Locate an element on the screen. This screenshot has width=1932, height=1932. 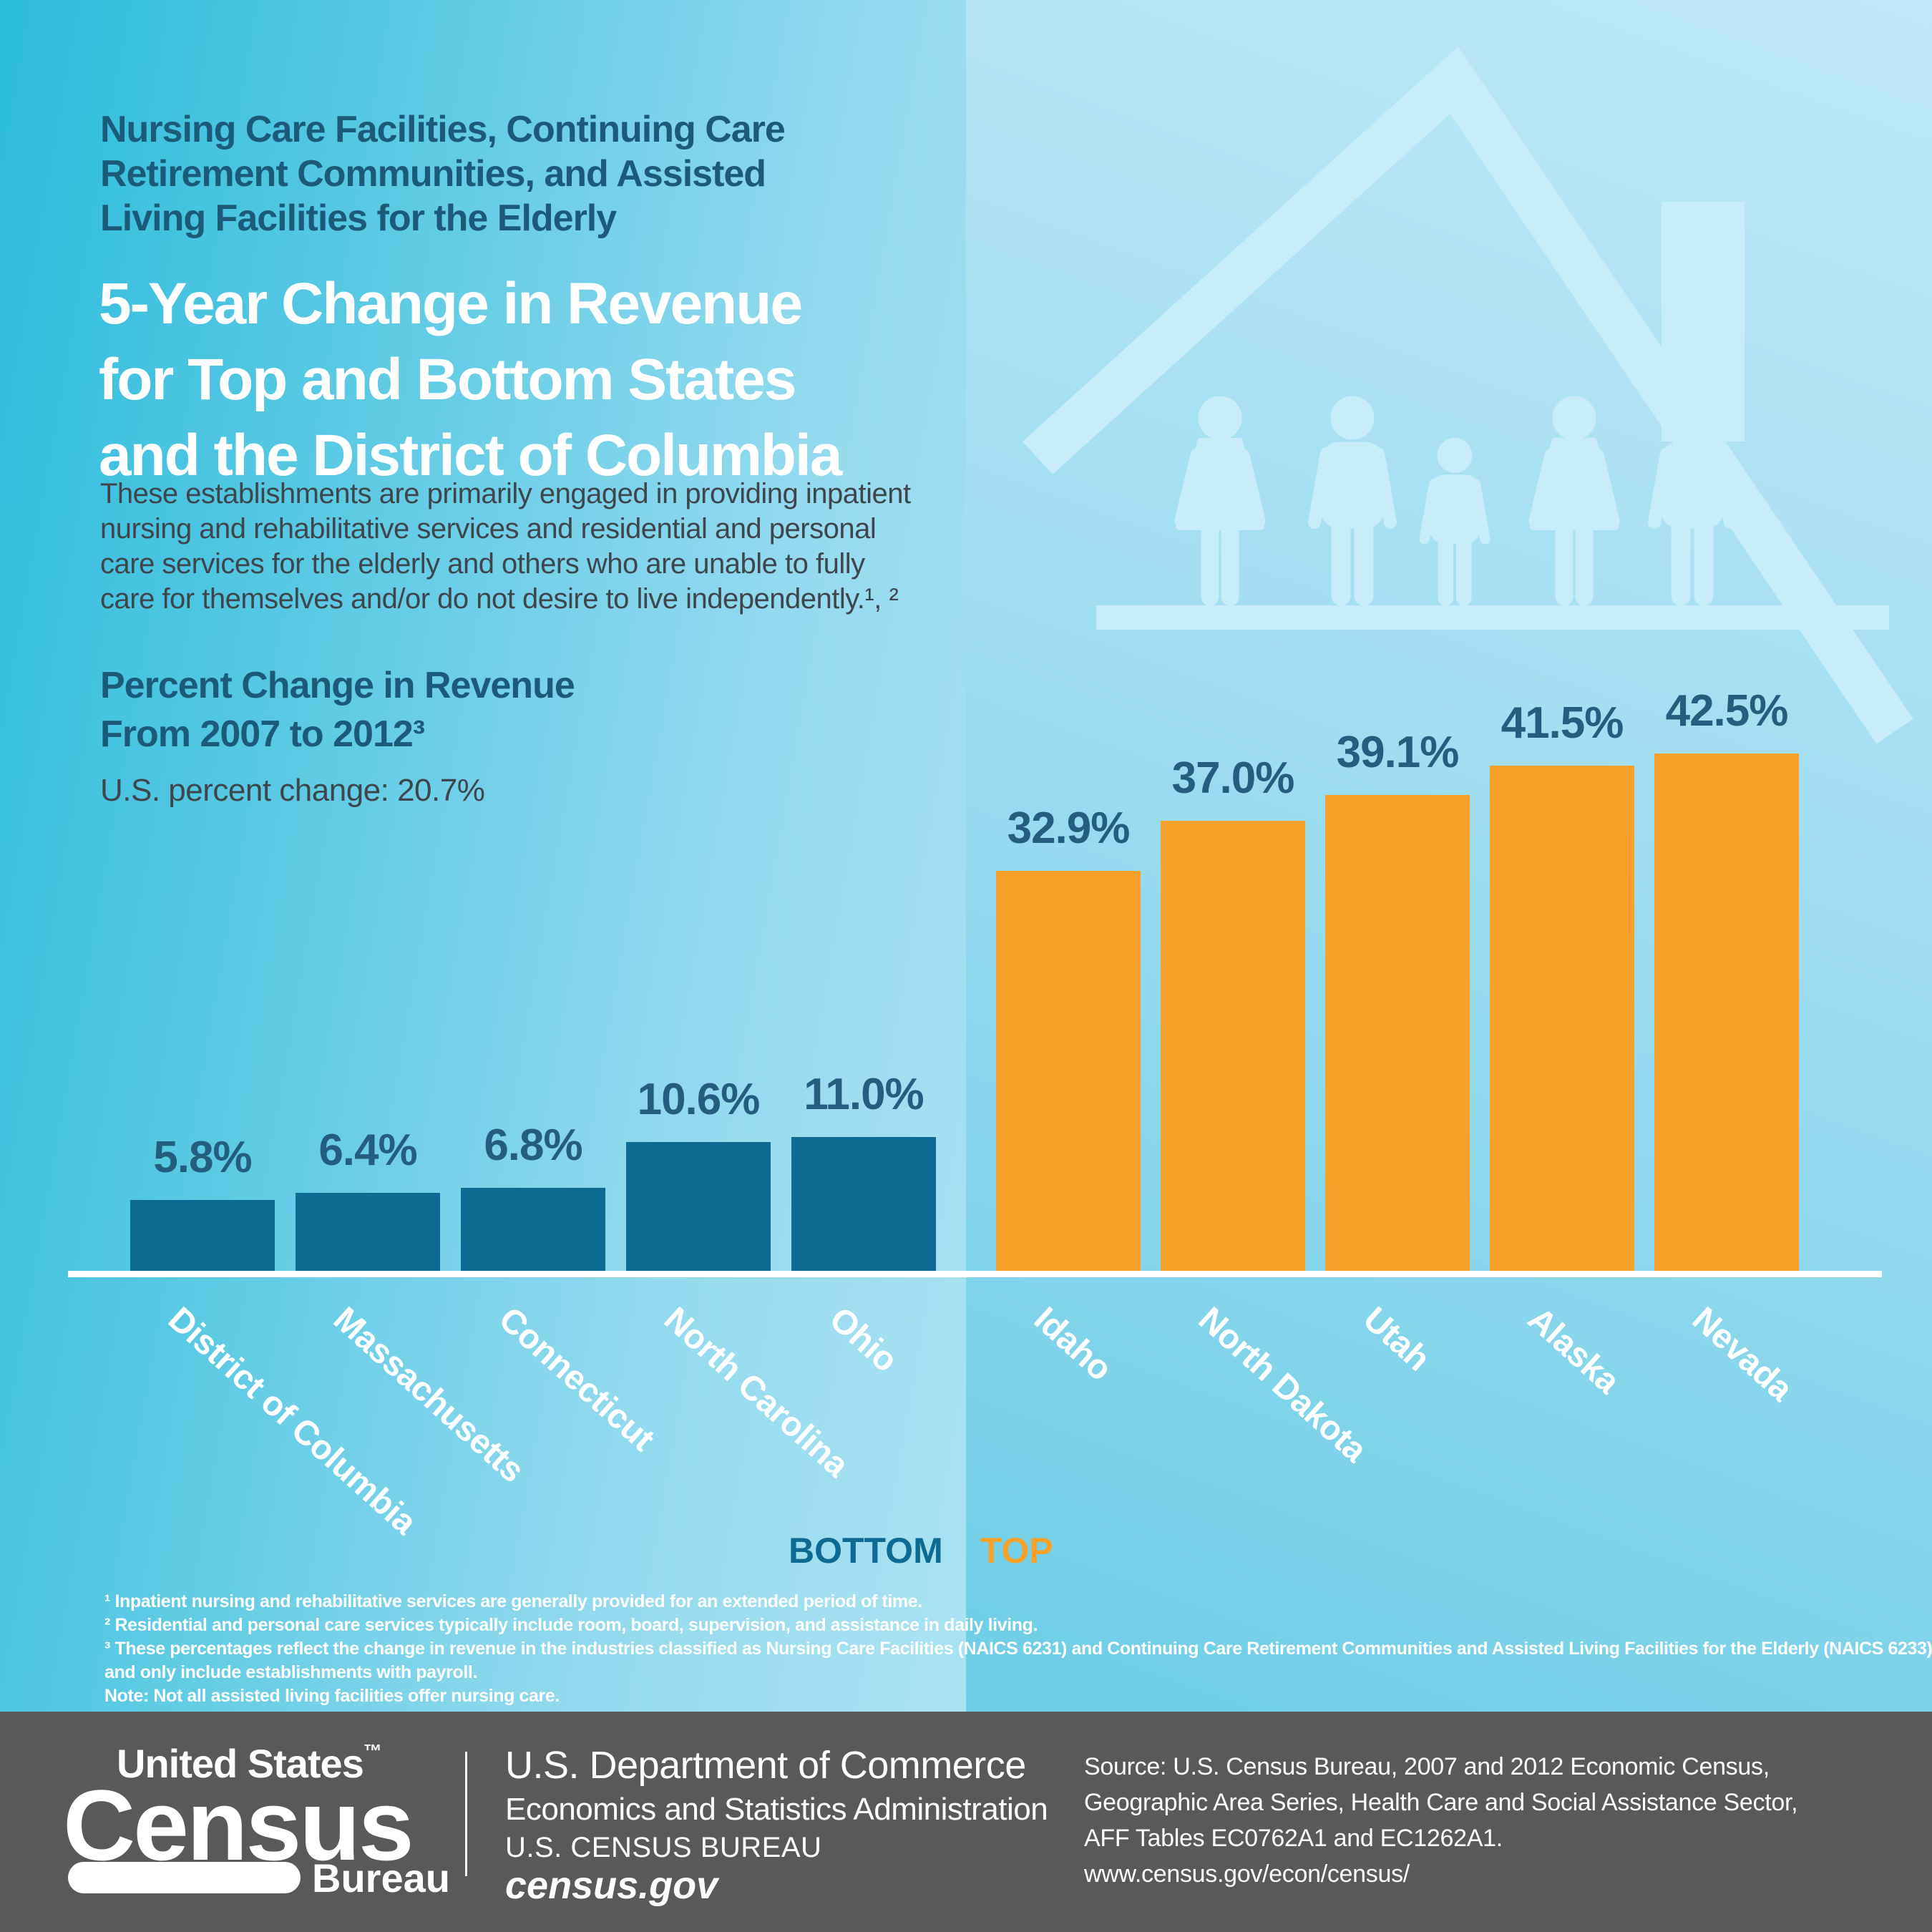
census-logo-united-states: United States™ is located at coordinates (249, 1763).